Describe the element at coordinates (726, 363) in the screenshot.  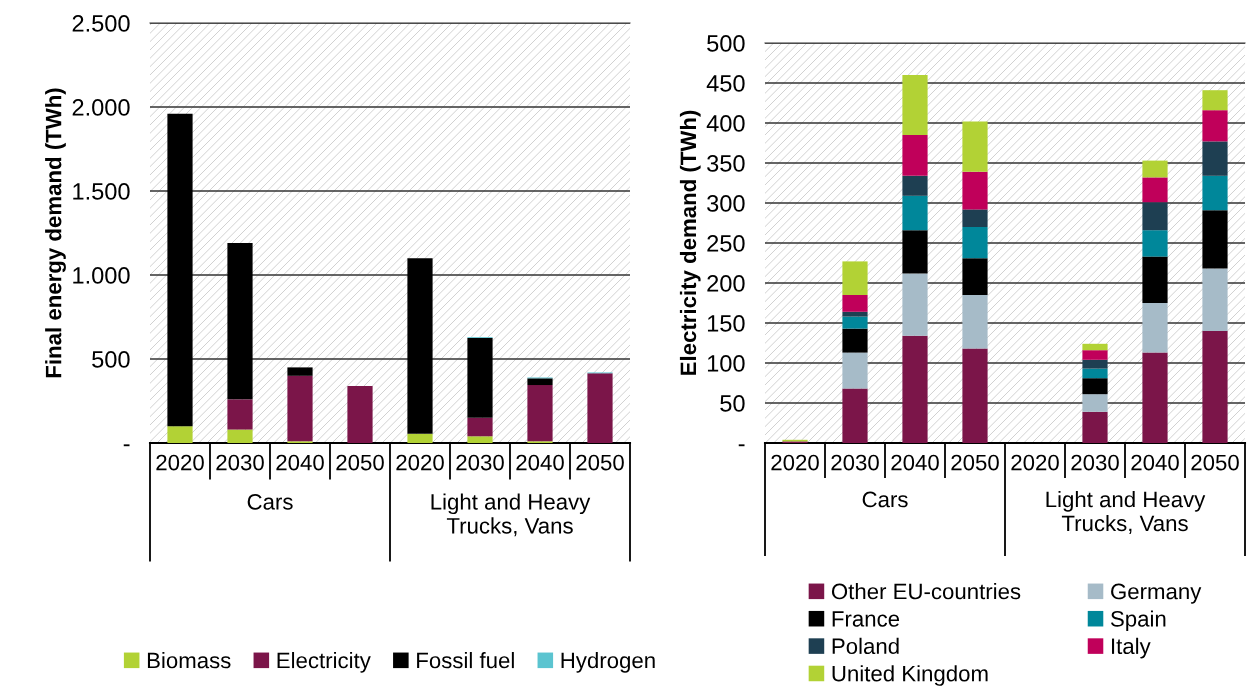
I see `y-tick-label: 100` at that location.